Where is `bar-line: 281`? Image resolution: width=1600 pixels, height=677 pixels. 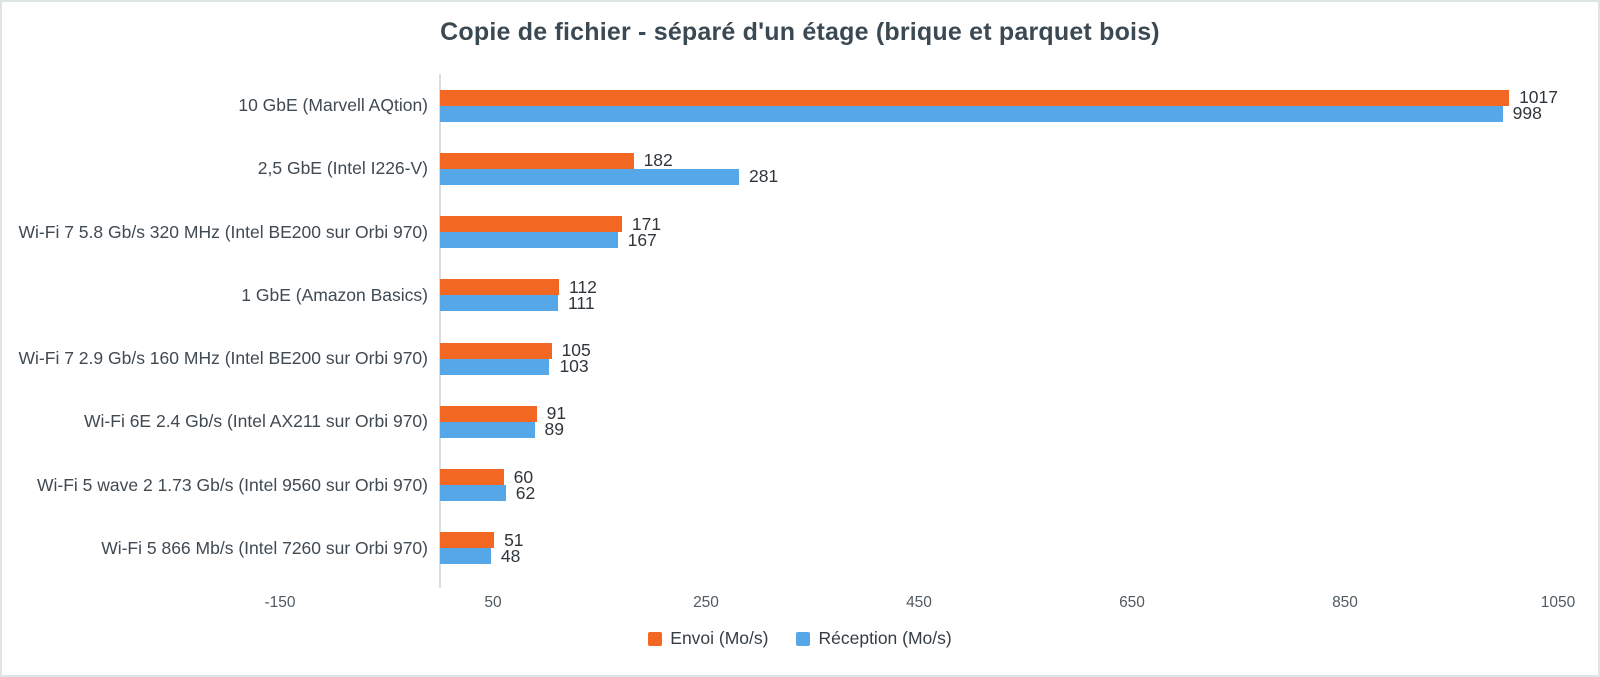 bar-line: 281 is located at coordinates (919, 176).